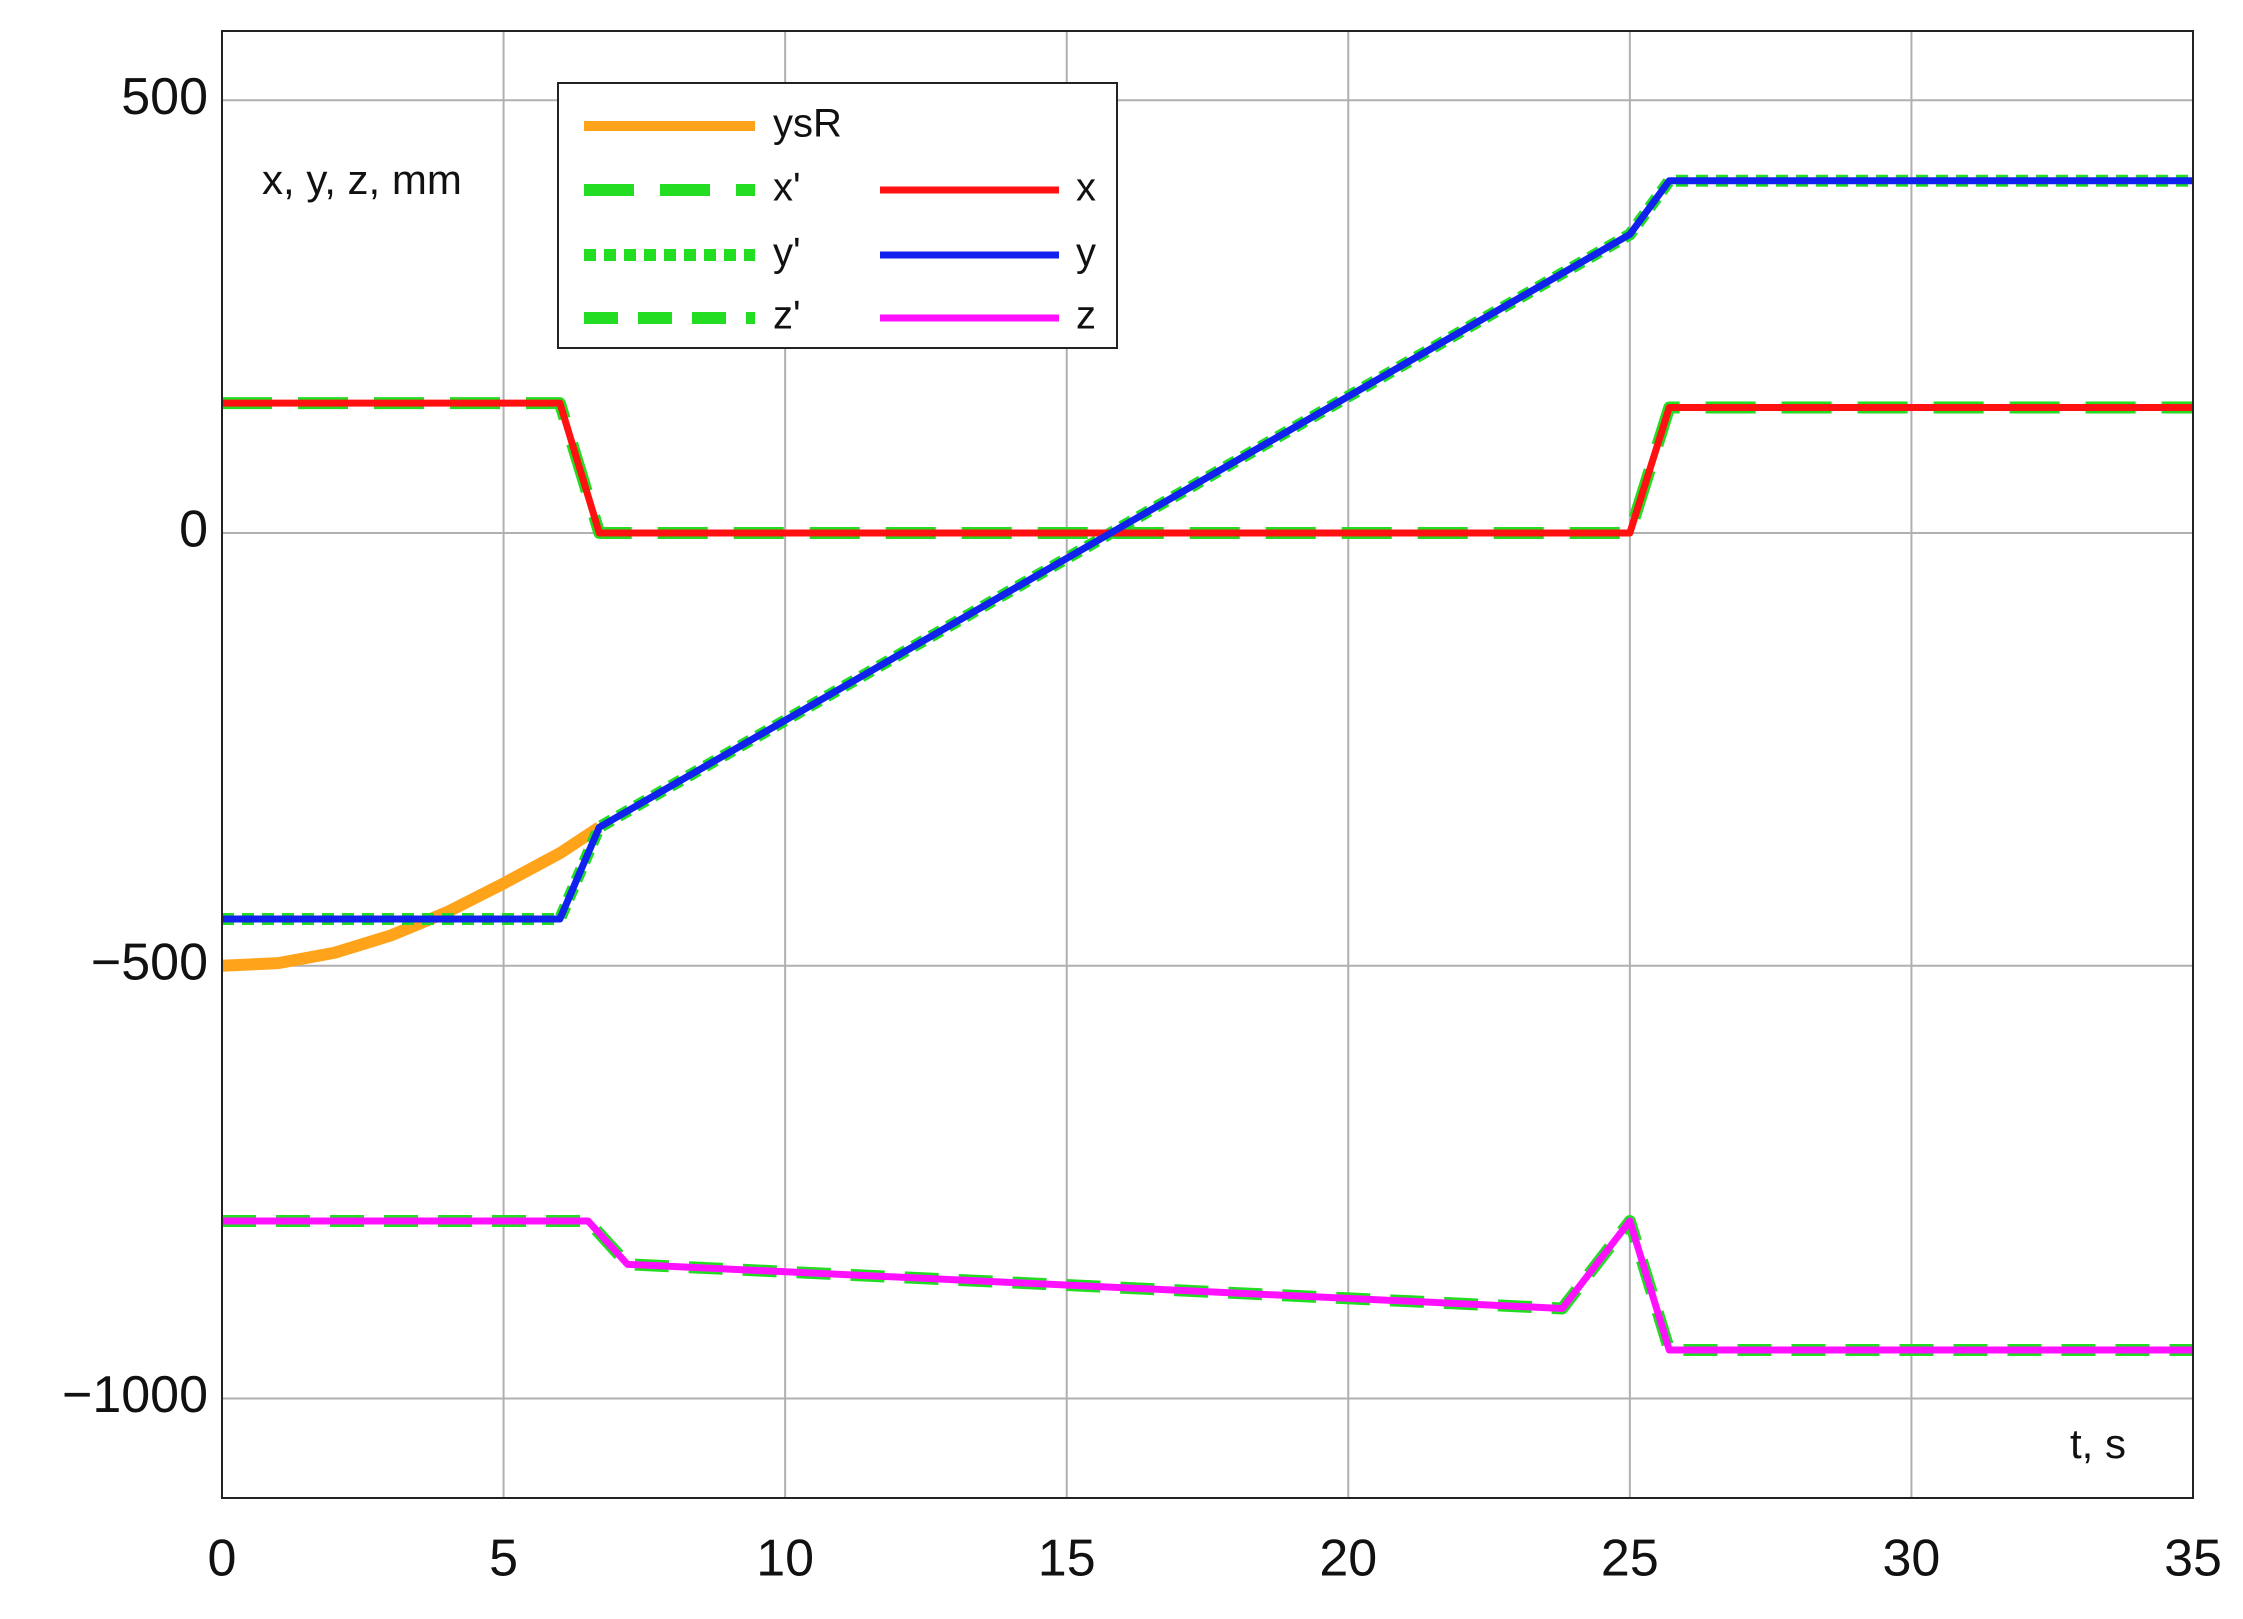 The image size is (2243, 1619). I want to click on legend-label: z', so click(787, 316).